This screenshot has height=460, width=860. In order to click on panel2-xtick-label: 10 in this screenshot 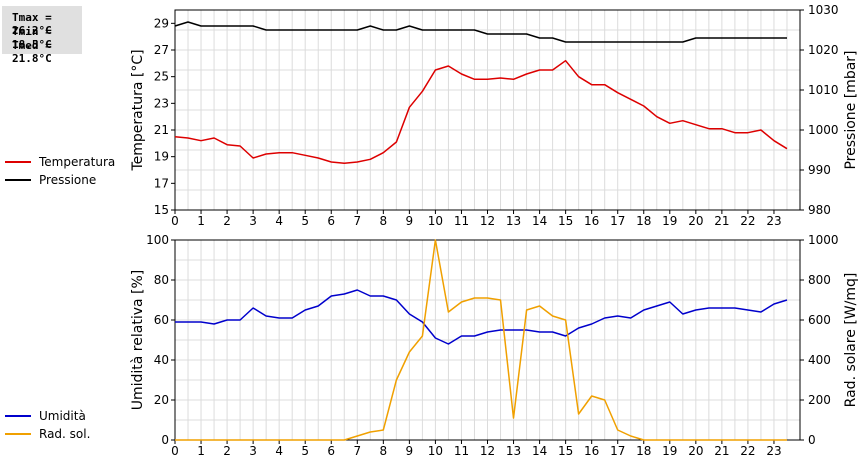, I will do `click(435, 451)`.